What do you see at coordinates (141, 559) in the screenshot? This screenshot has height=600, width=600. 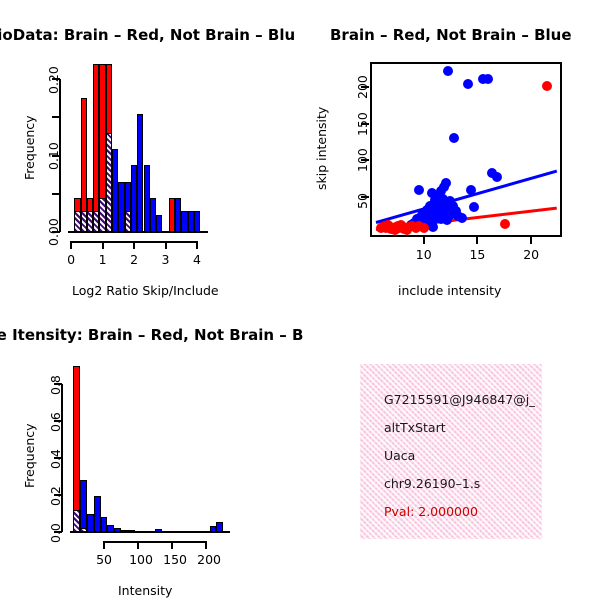 I see `x-axis-tick-label: 100` at bounding box center [141, 559].